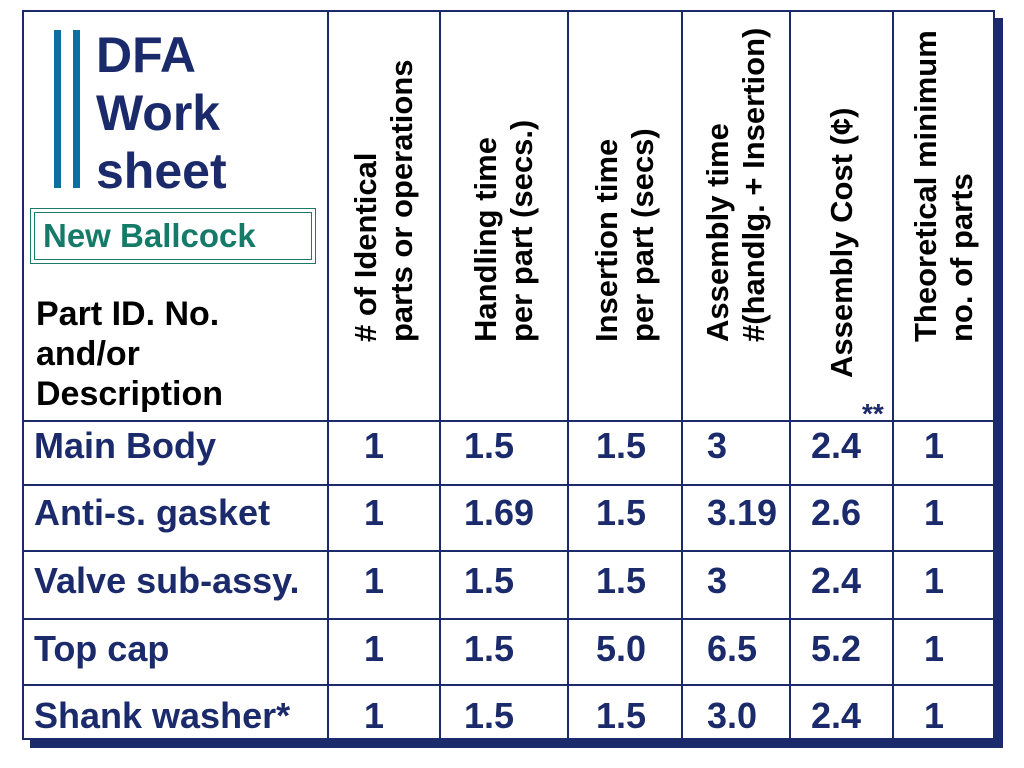 This screenshot has height=768, width=1024. What do you see at coordinates (365, 247) in the screenshot?
I see `column-header-line: # of Identical` at bounding box center [365, 247].